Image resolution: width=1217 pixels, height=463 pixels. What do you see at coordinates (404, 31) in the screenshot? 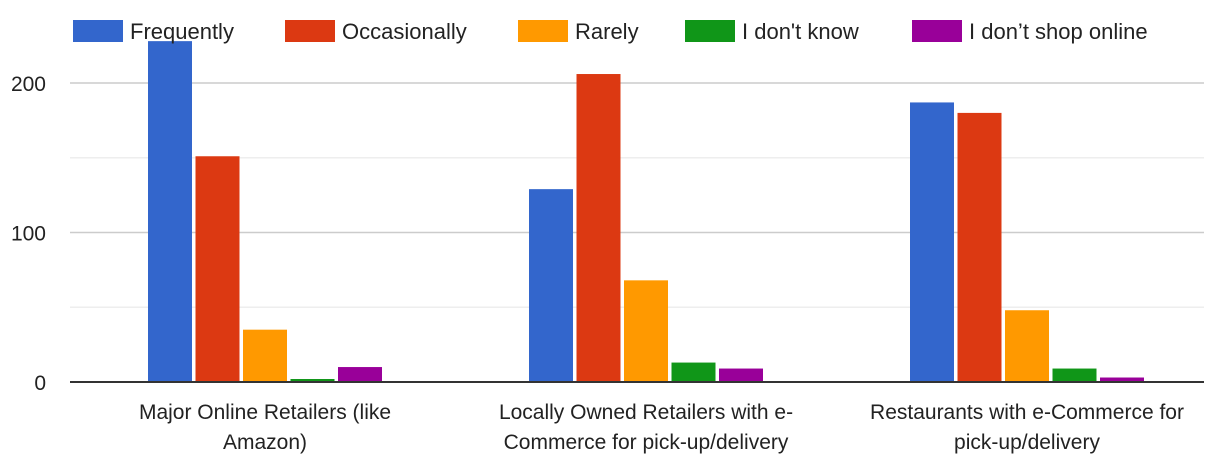
I see `legend-label: Occasionally` at bounding box center [404, 31].